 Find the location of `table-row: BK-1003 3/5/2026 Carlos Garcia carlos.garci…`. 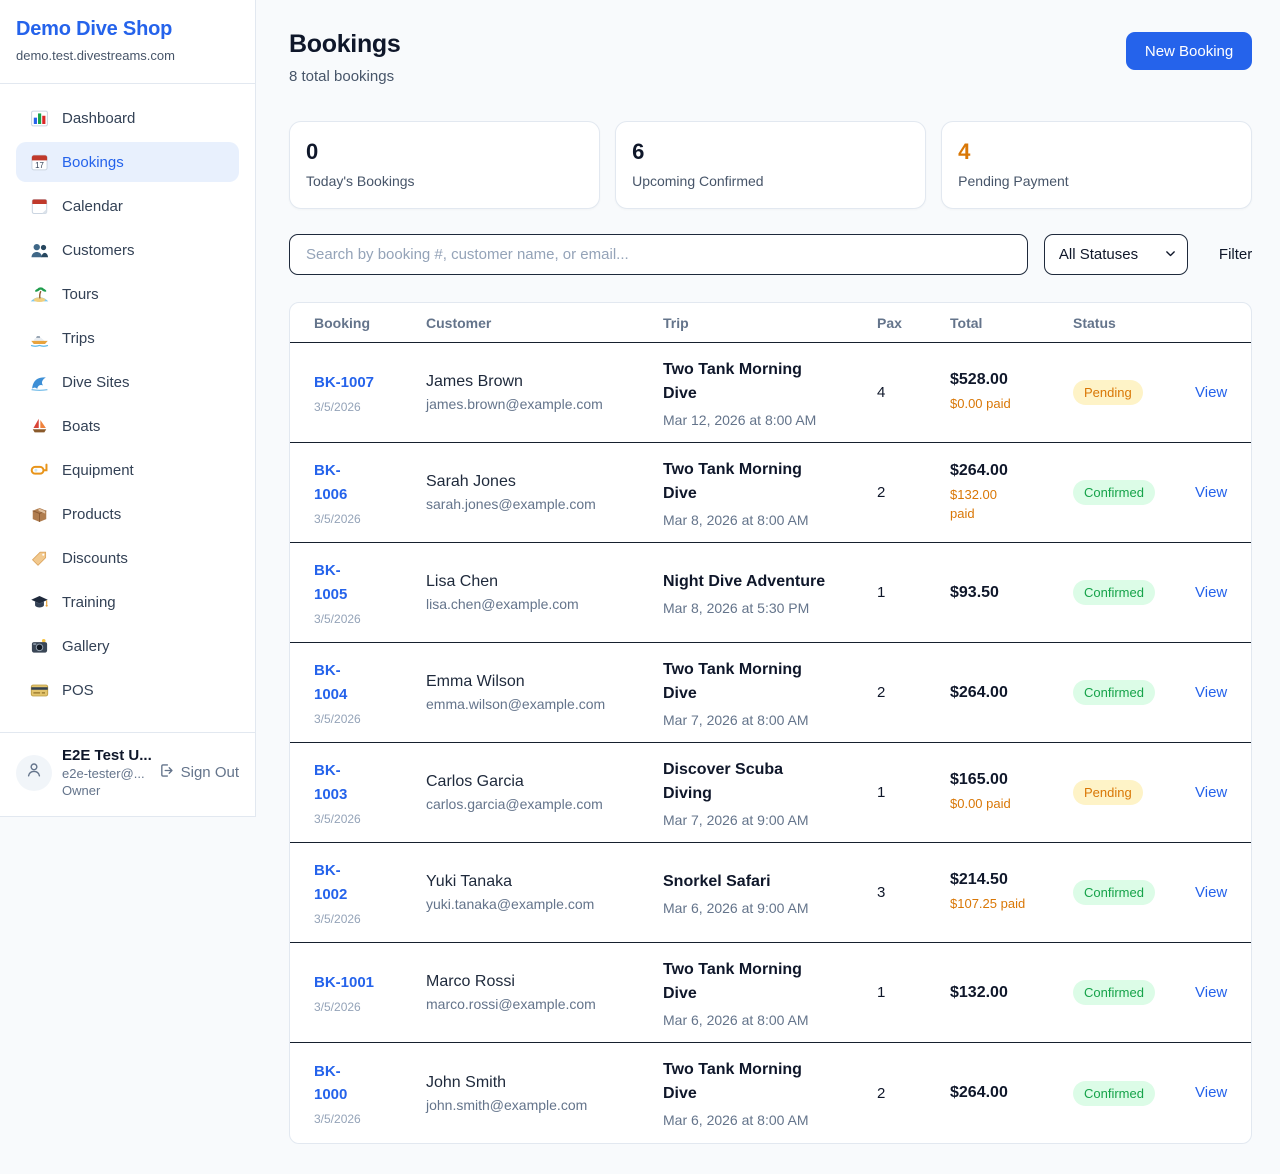

table-row: BK-1003 3/5/2026 Carlos Garcia carlos.garci… is located at coordinates (771, 793).